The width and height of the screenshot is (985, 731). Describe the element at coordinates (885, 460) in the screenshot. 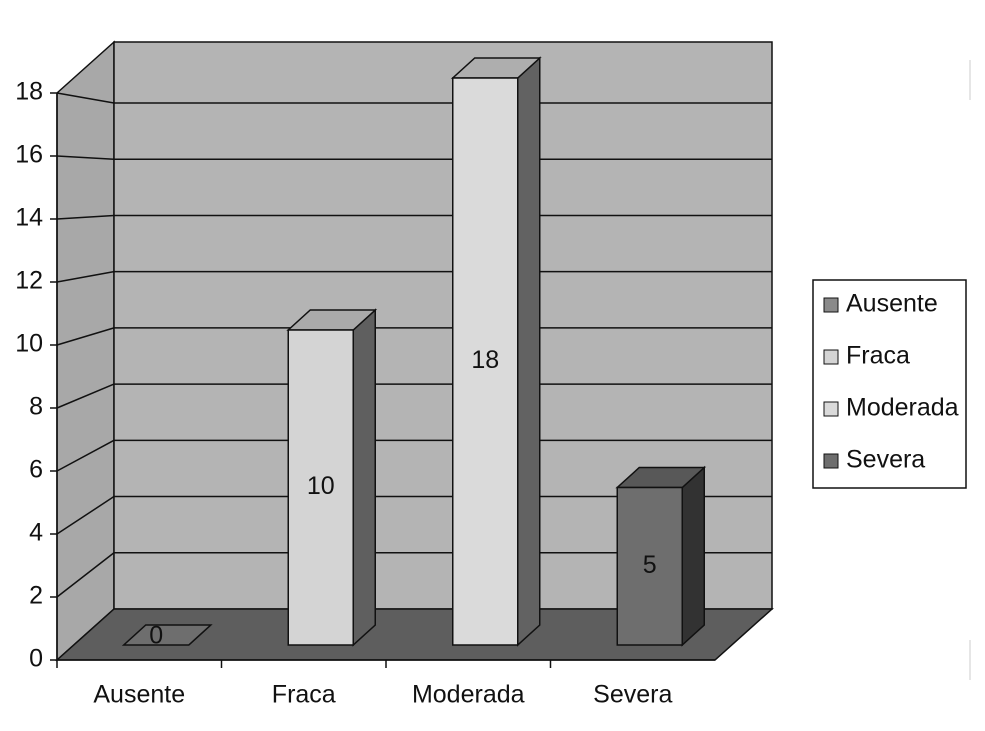

I see `legend-label: Severa` at that location.